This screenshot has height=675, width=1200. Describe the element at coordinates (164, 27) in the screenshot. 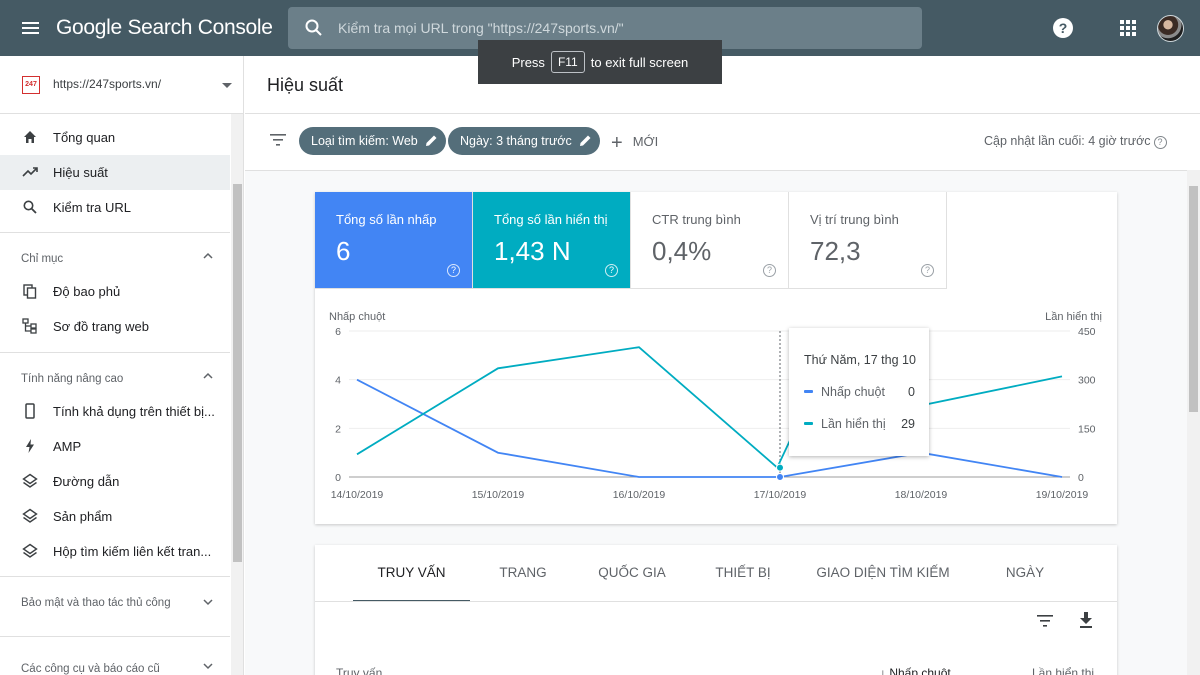

I see `product-logo: Google Search Console` at that location.